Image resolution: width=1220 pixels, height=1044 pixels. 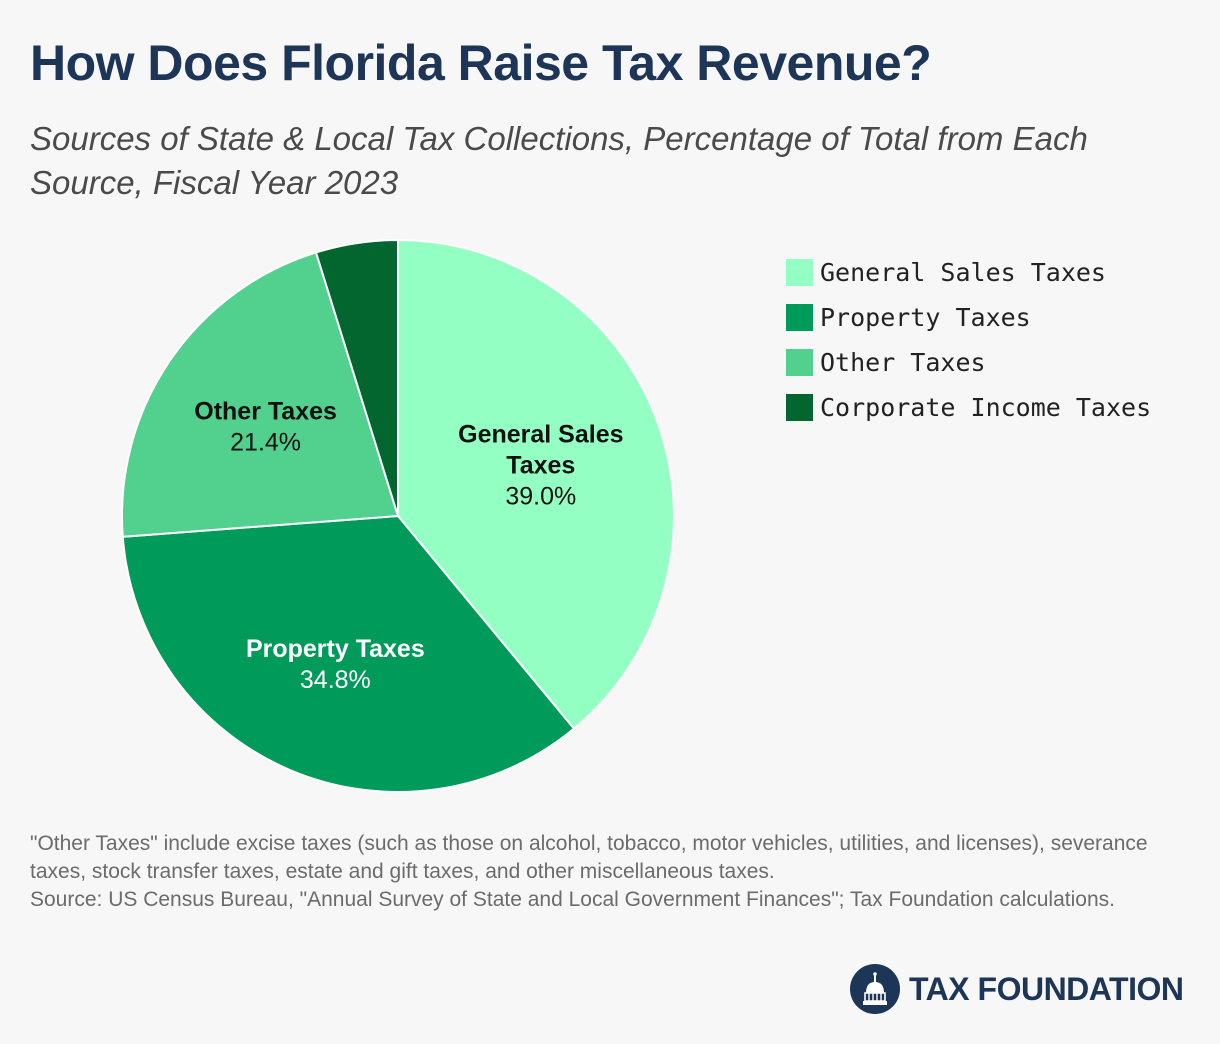 I want to click on pie-slice-property-taxes, so click(x=348, y=653).